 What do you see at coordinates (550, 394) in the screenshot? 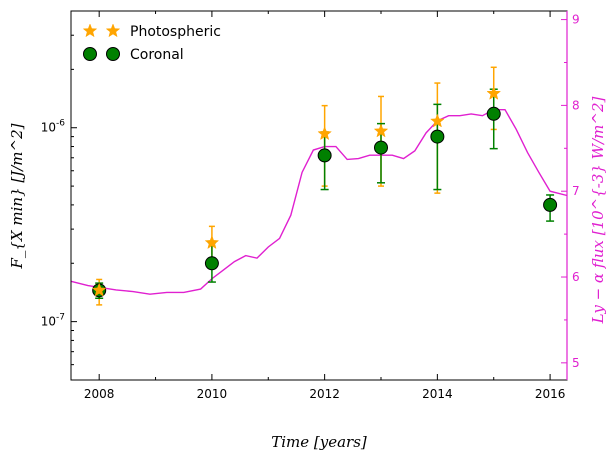
I see `x-tick-label-2016: 2016` at bounding box center [550, 394].